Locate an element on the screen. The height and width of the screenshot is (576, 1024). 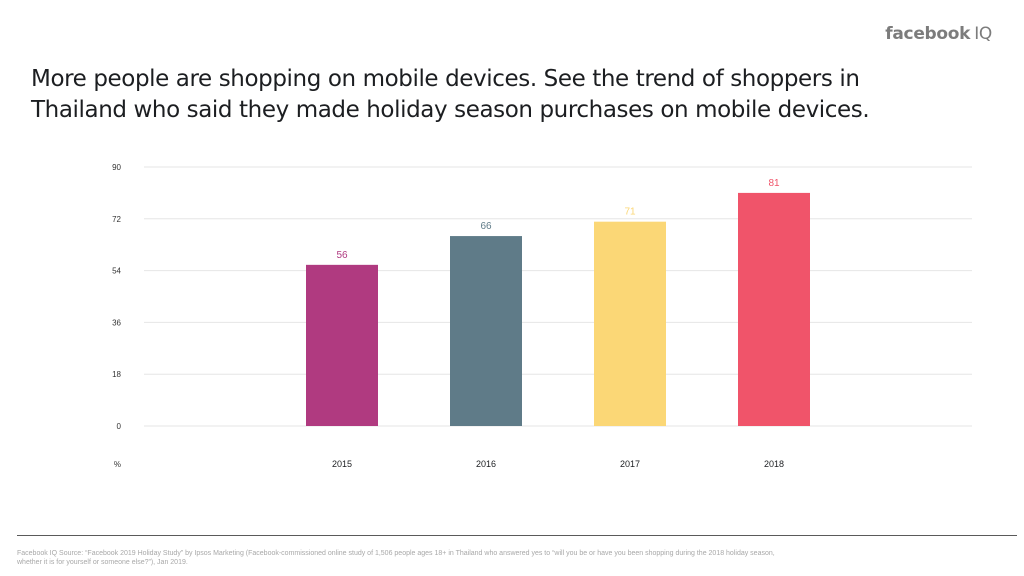
y-tick-label: 36 is located at coordinates (116, 322).